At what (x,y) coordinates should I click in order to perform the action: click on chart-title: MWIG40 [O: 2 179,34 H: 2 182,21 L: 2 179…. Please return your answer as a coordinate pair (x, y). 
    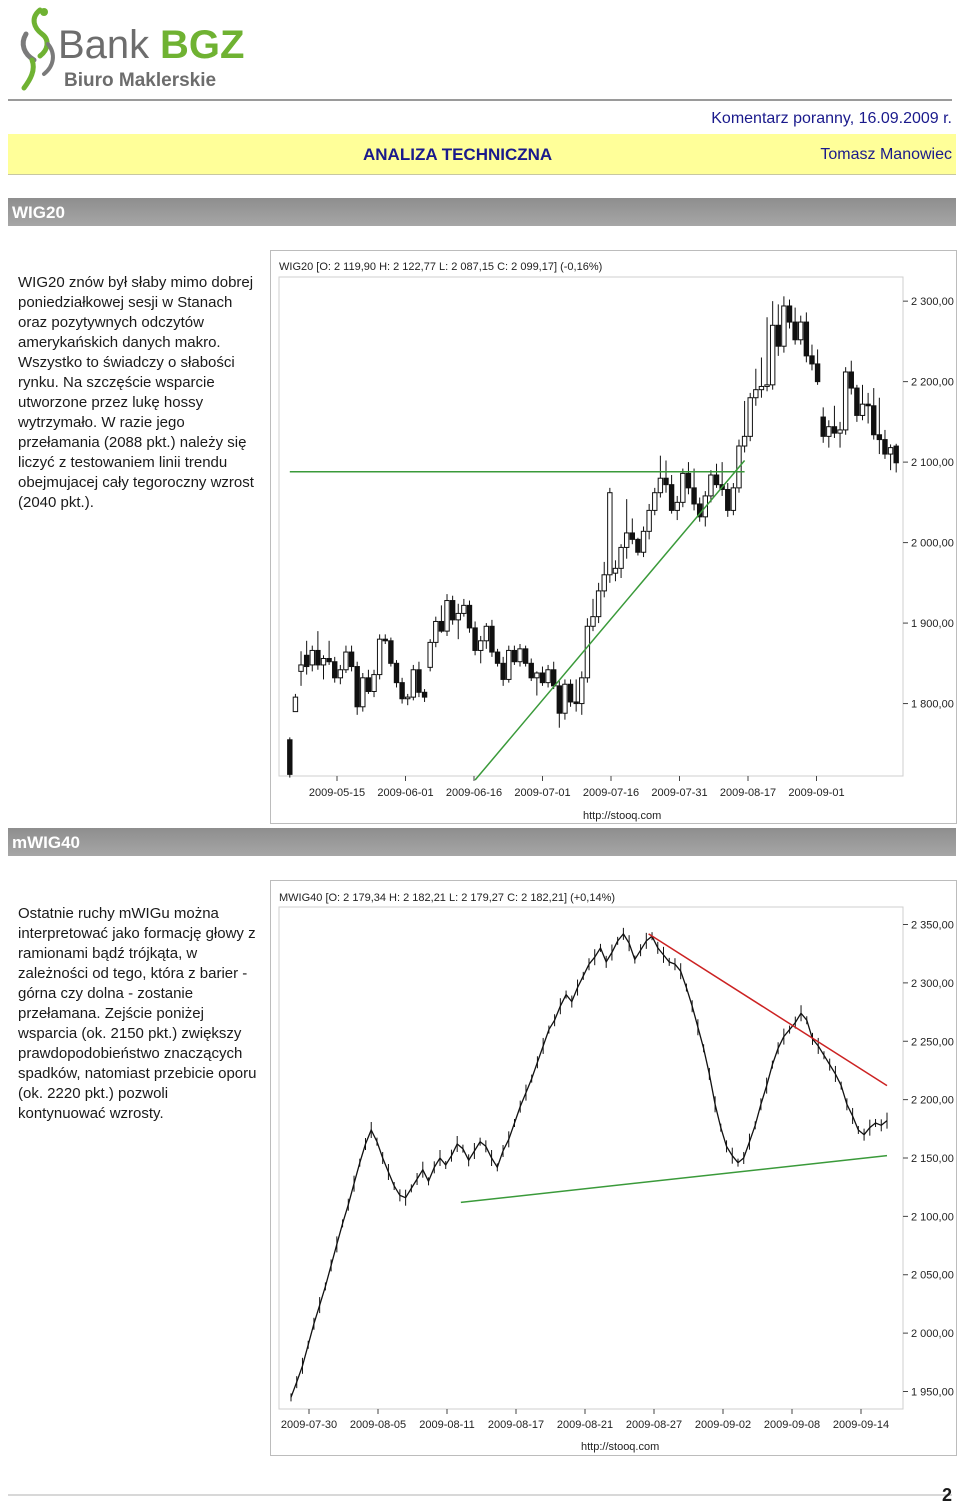
    Looking at the image, I should click on (447, 898).